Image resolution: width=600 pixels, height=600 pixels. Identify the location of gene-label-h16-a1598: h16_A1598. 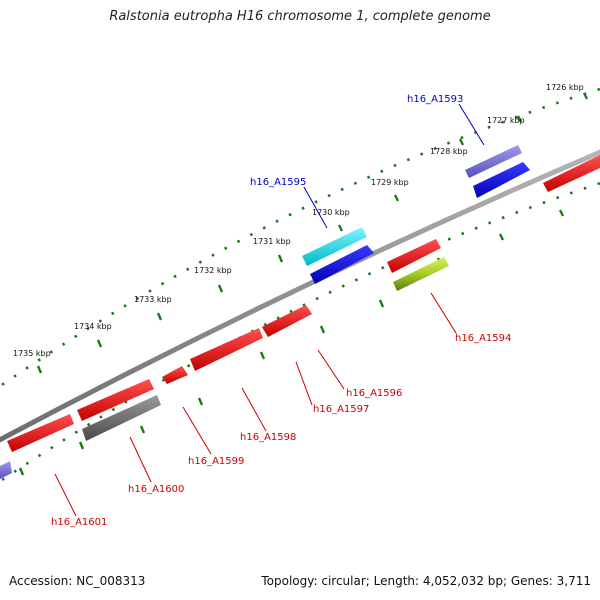
(268, 437).